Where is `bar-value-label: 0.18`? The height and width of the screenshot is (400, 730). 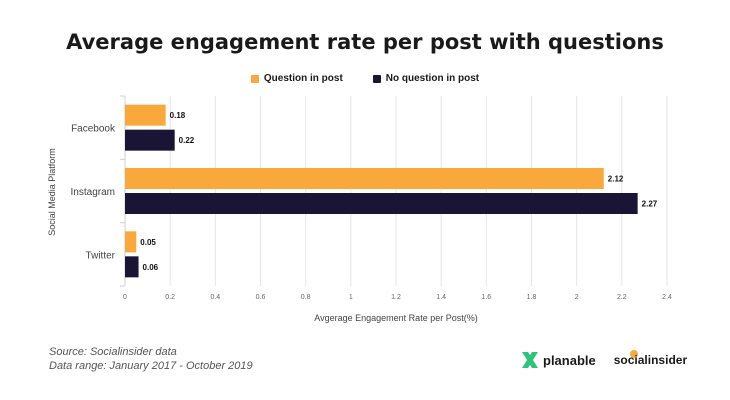
bar-value-label: 0.18 is located at coordinates (178, 115).